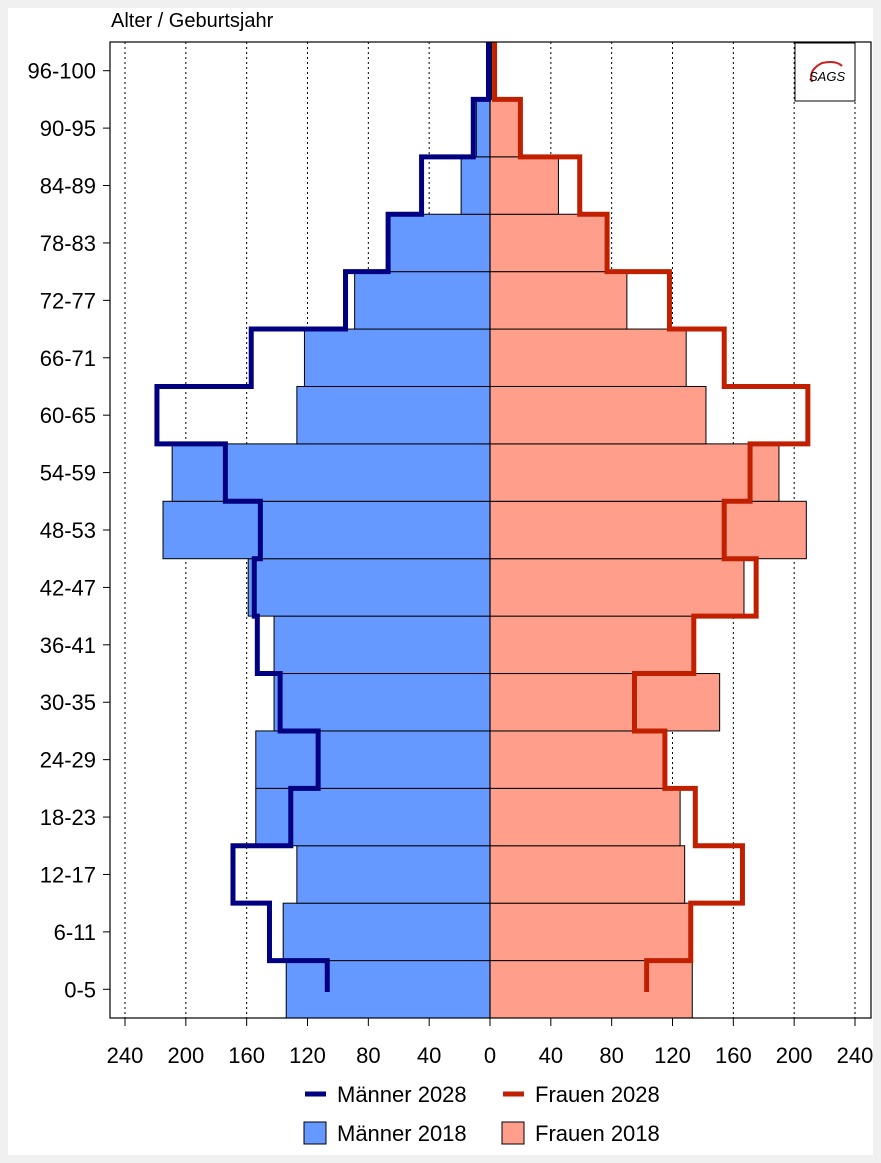 Image resolution: width=881 pixels, height=1163 pixels. I want to click on logo-swoosh, so click(826, 72).